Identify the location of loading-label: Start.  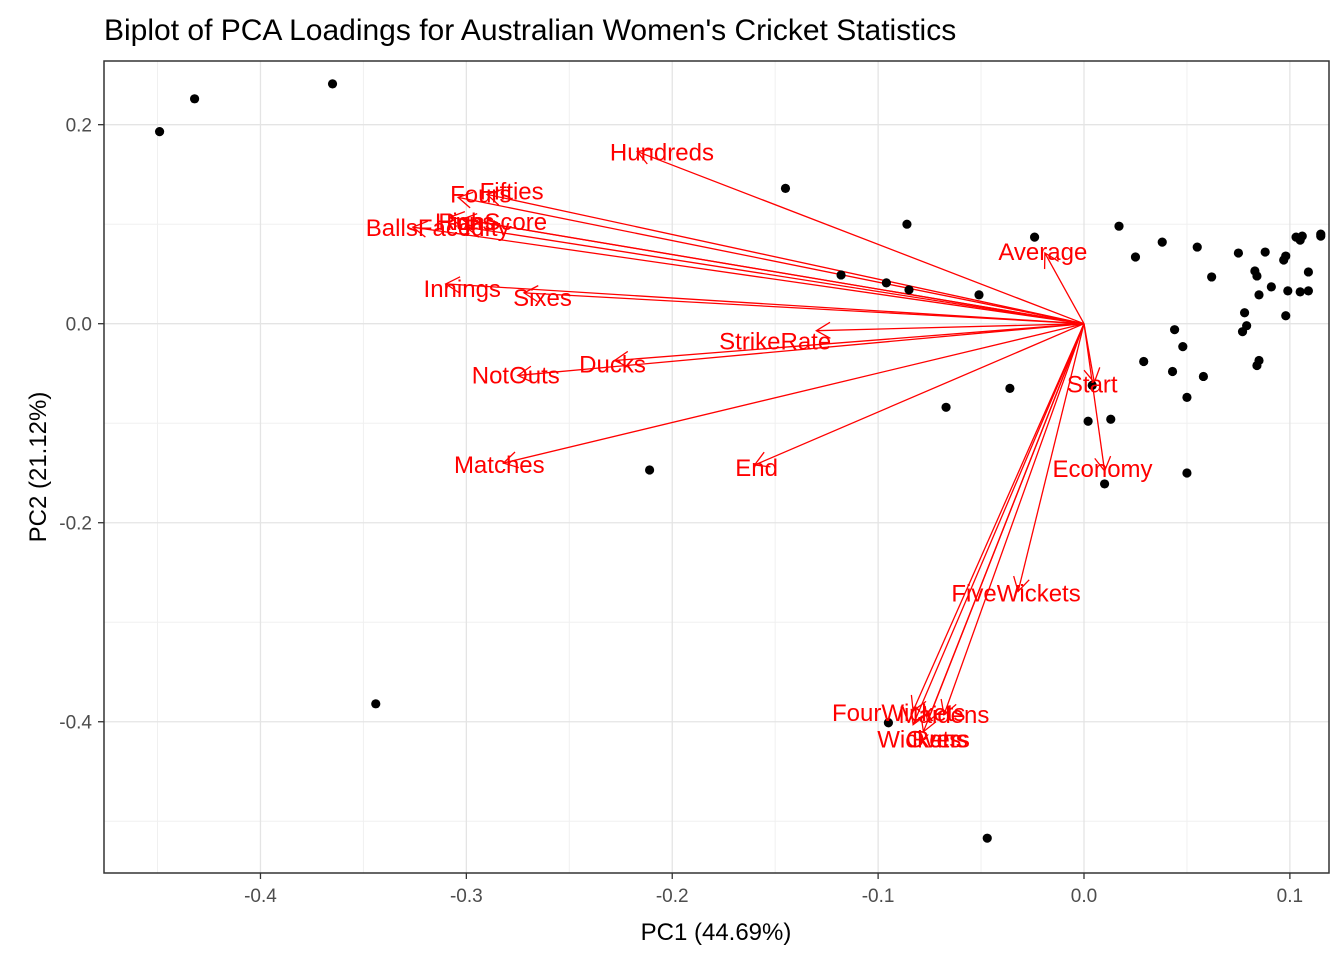
(1092, 384).